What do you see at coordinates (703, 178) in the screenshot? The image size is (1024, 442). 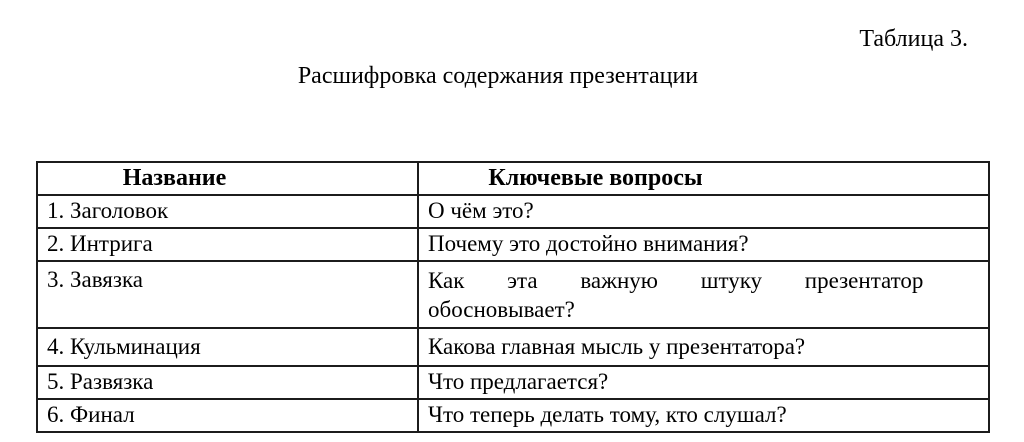 I see `column-header-questions: Ключевые вопросы` at bounding box center [703, 178].